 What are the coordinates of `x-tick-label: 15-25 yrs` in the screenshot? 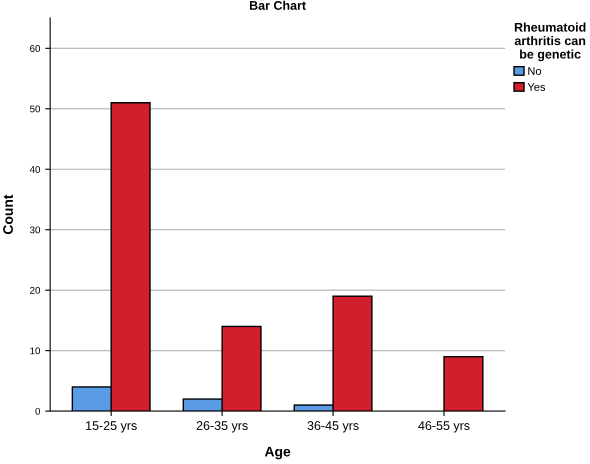 It's located at (111, 426).